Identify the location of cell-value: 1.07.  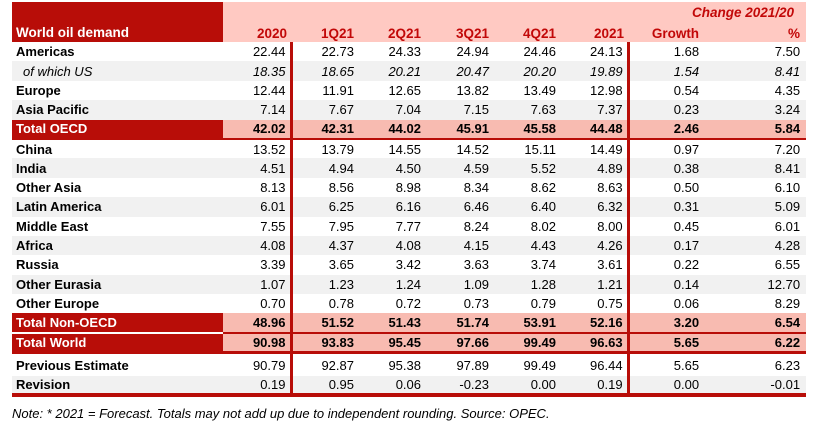
(258, 284).